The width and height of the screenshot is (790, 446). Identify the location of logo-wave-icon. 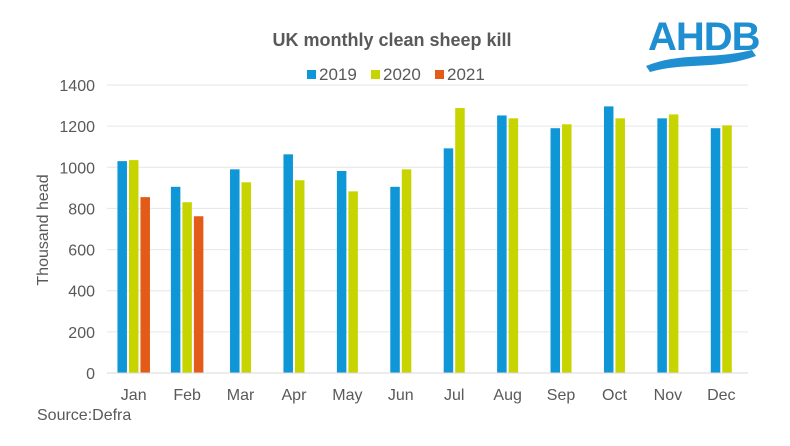
(701, 61).